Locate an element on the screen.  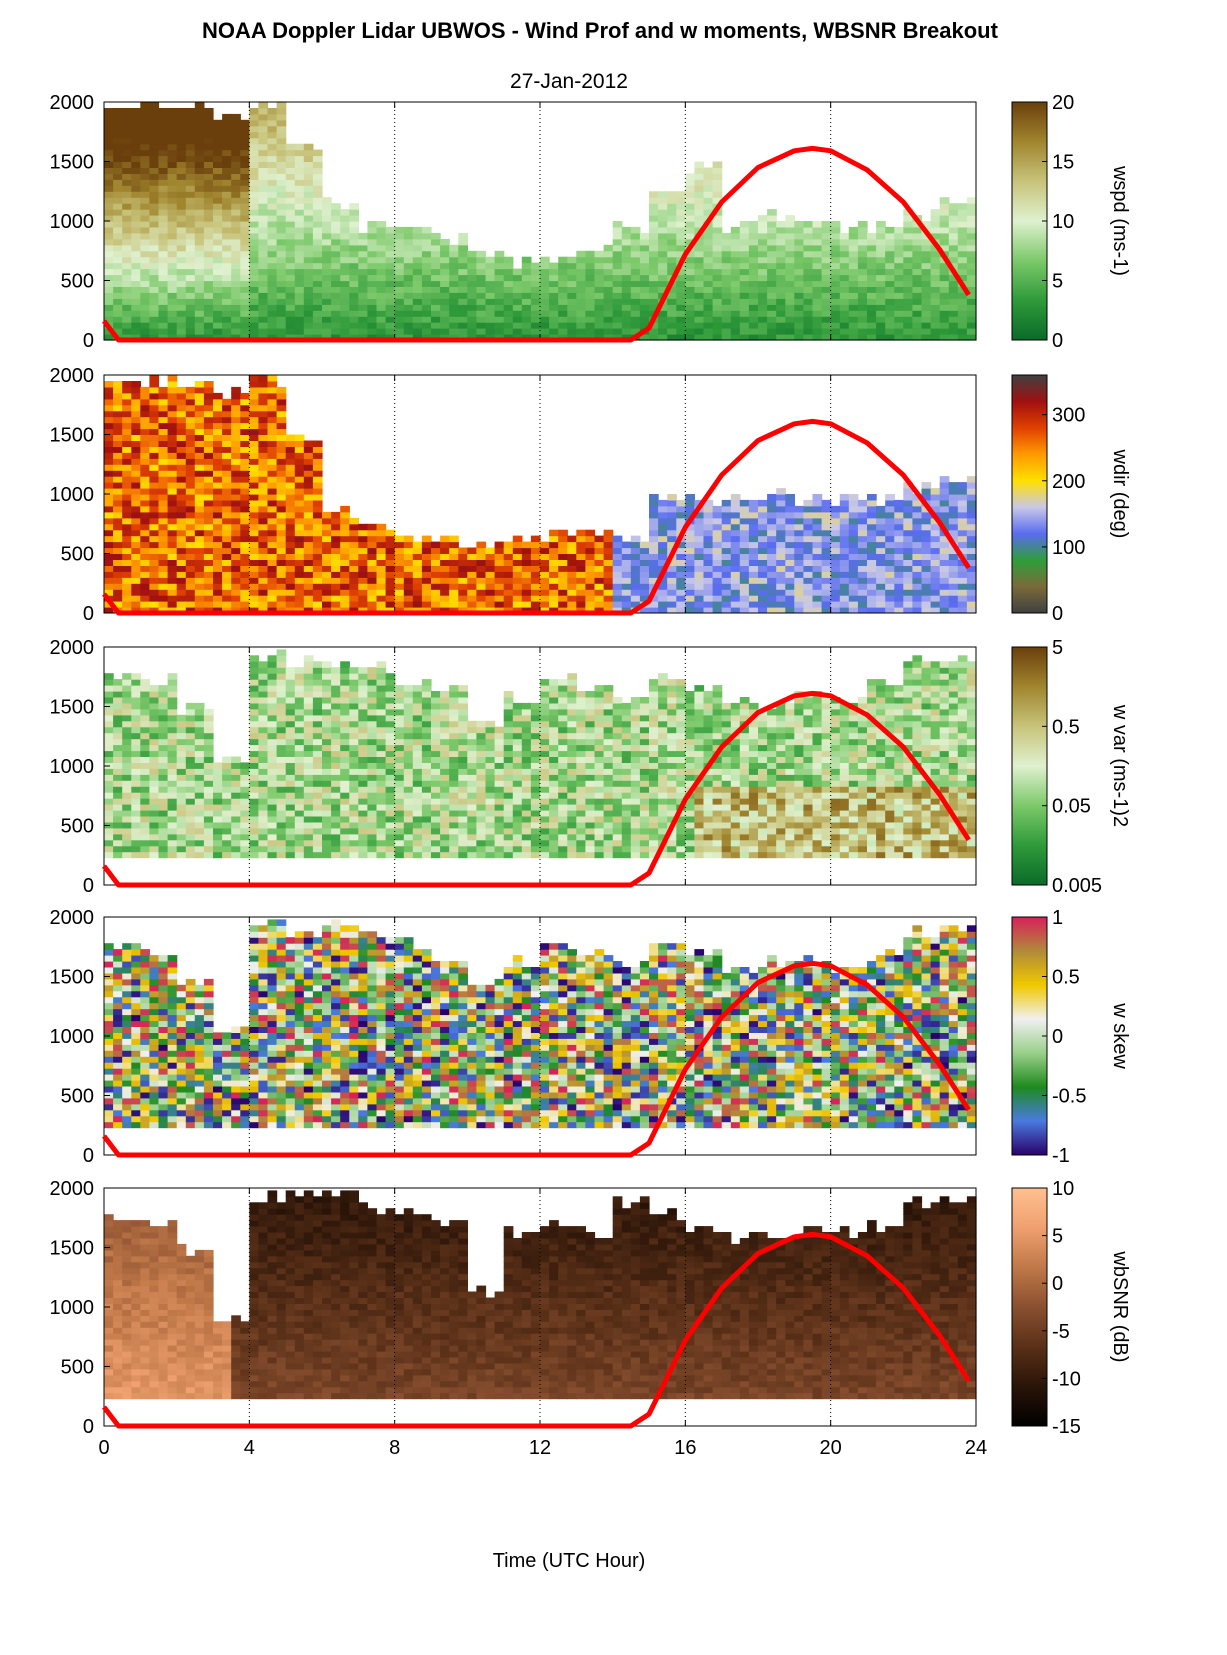
colorbar-tick-label: 0 is located at coordinates (1057, 341).